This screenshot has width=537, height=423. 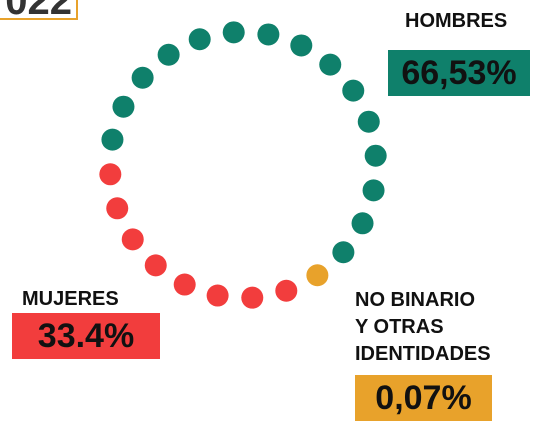 I want to click on title: 022, so click(x=39, y=11).